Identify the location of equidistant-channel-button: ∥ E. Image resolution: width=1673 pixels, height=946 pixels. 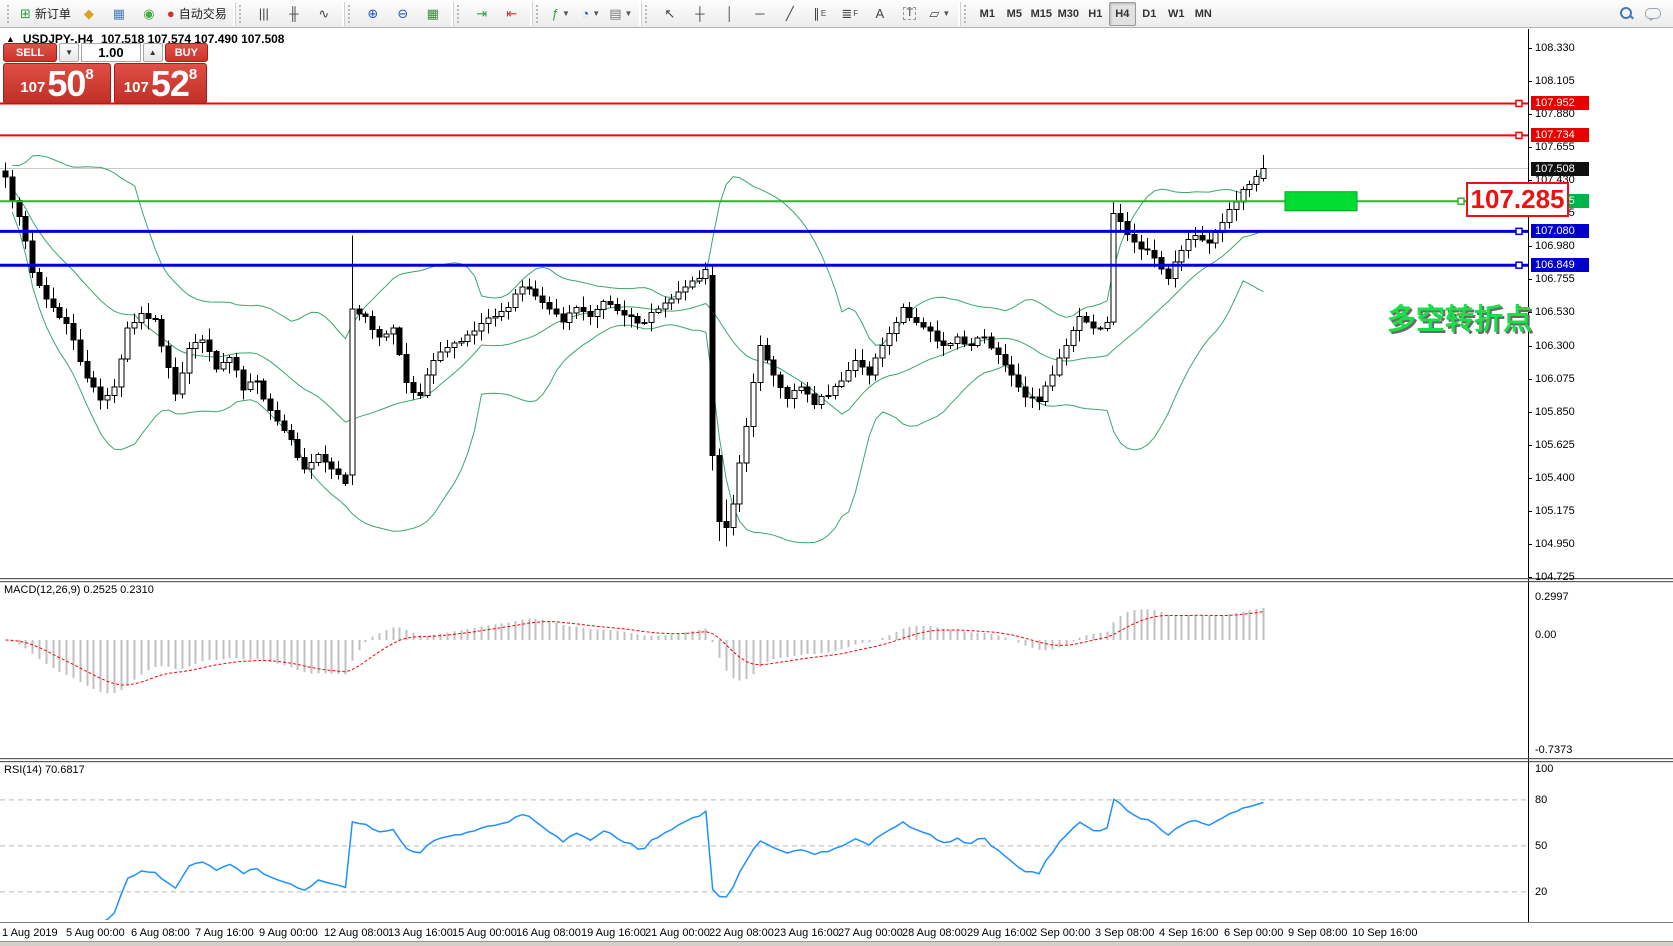
(820, 14).